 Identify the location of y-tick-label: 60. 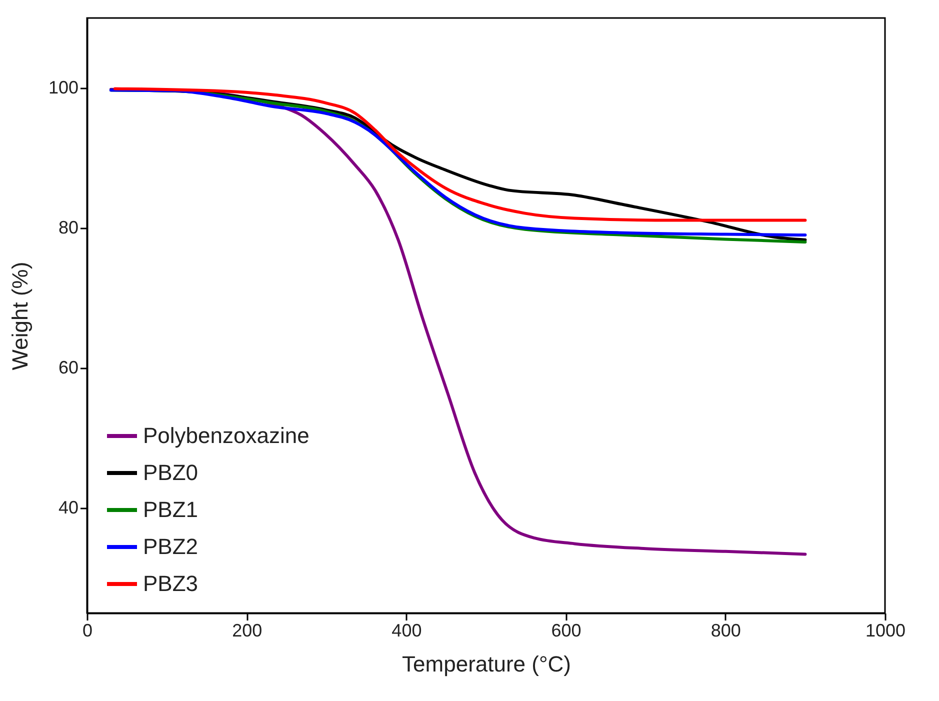
(68, 368).